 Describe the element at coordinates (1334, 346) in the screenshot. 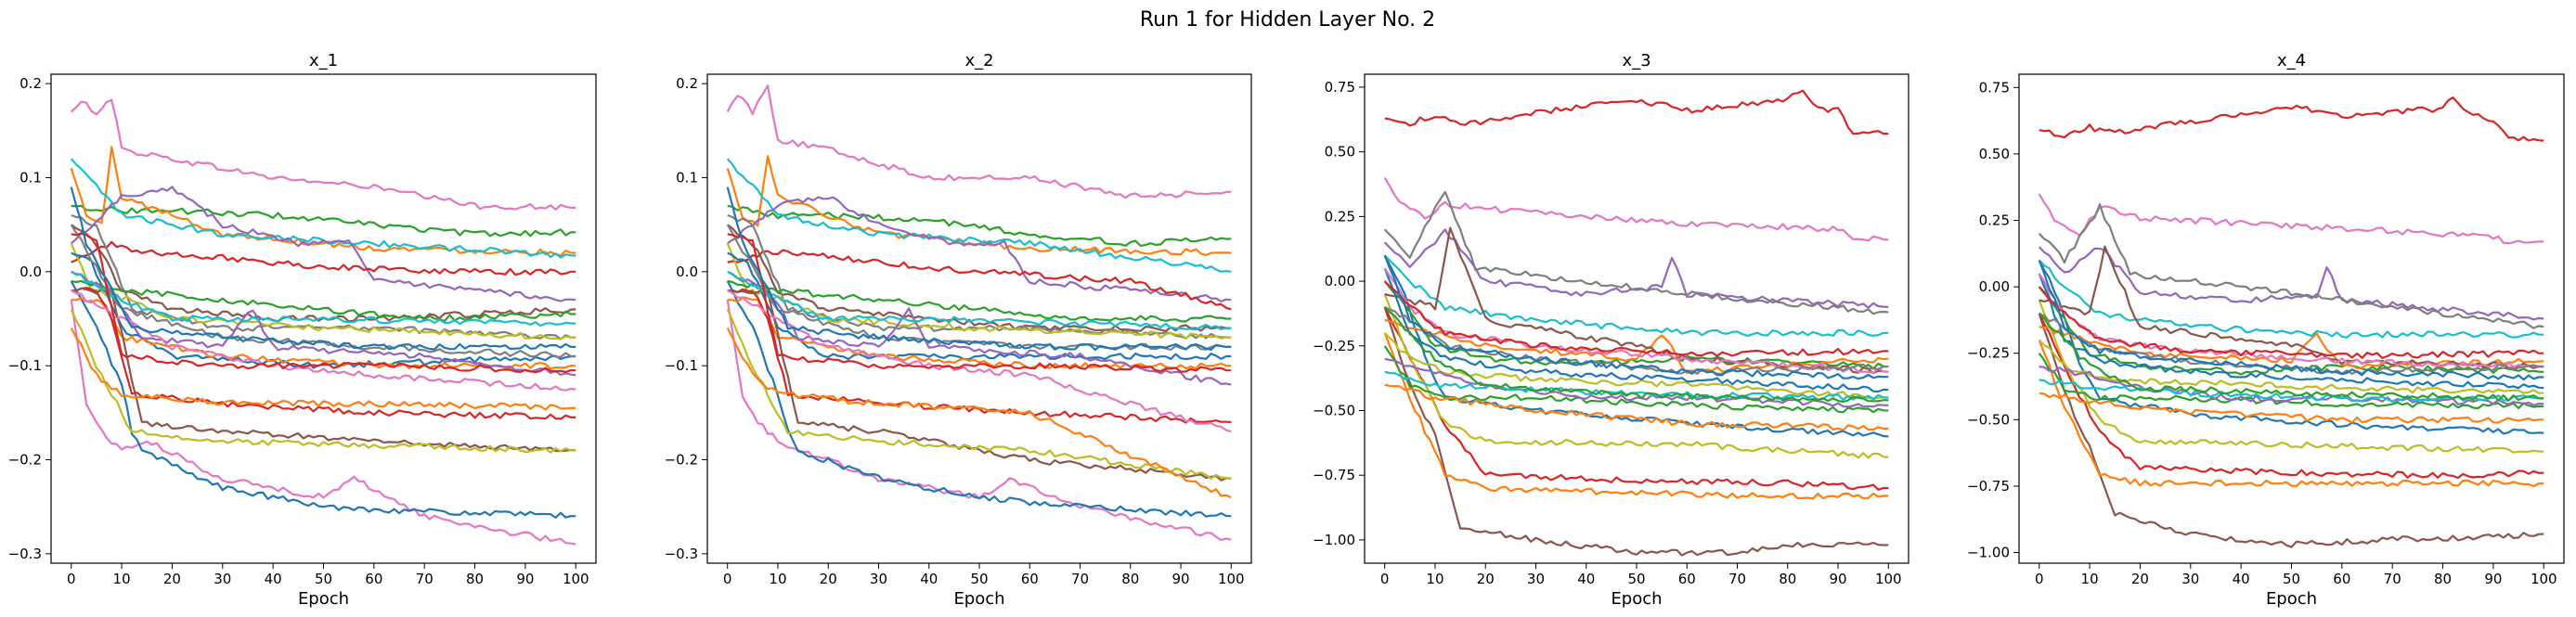

I see `y-tick-label: −0.25` at that location.